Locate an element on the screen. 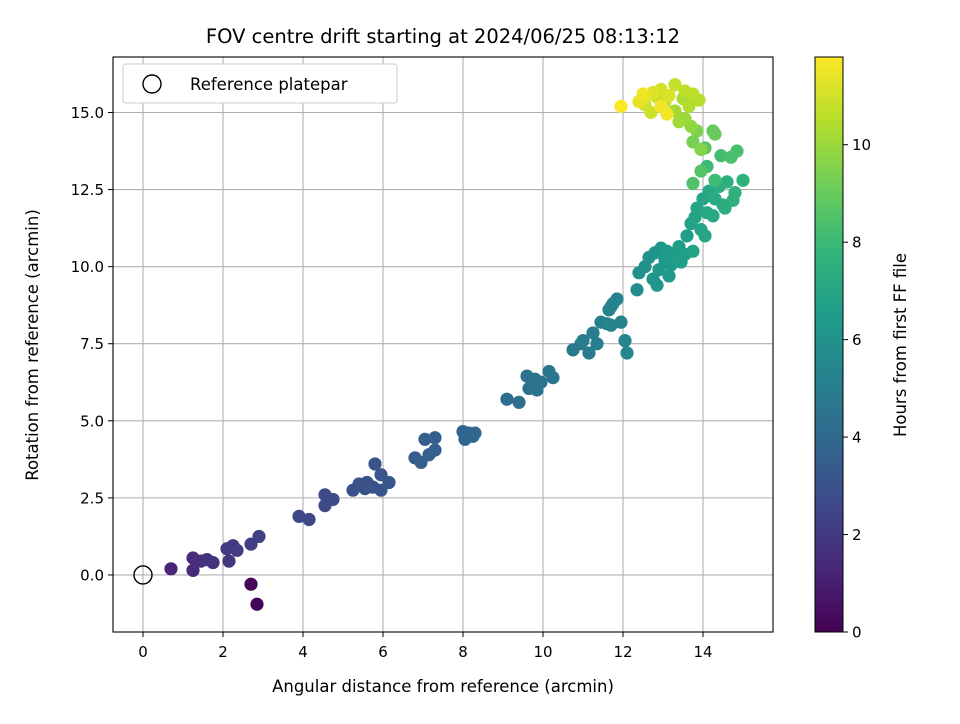 The image size is (960, 724). x-tick-label: 0 is located at coordinates (143, 652).